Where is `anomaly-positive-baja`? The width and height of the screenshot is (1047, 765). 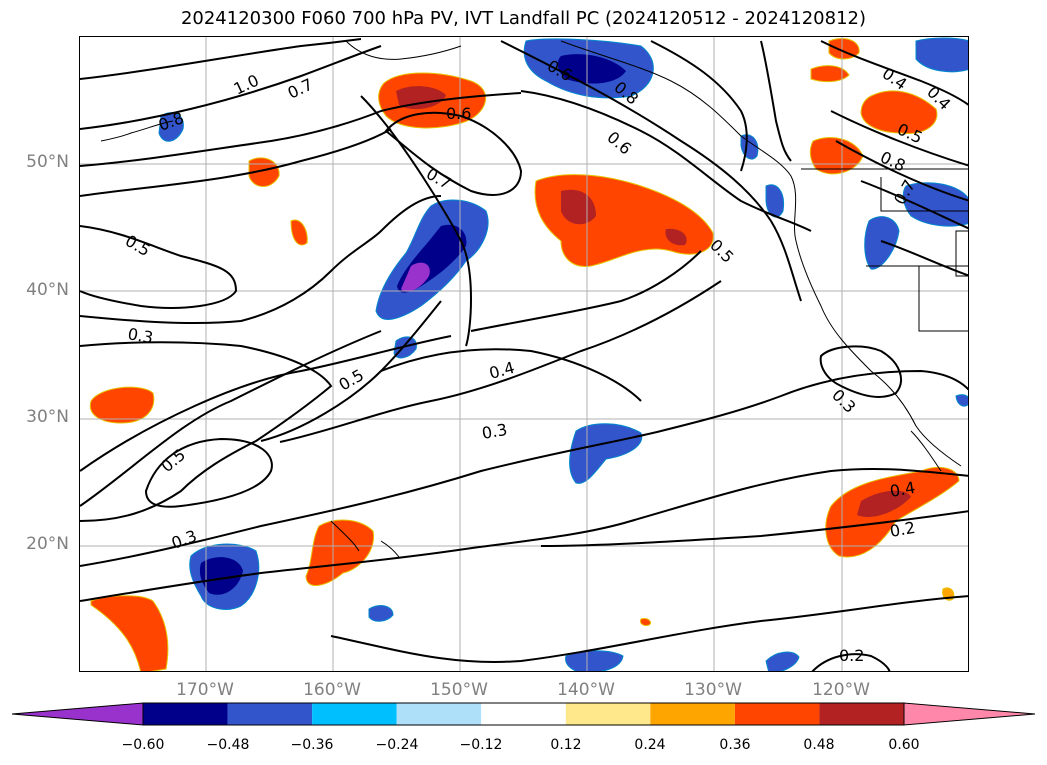
anomaly-positive-baja is located at coordinates (892, 512).